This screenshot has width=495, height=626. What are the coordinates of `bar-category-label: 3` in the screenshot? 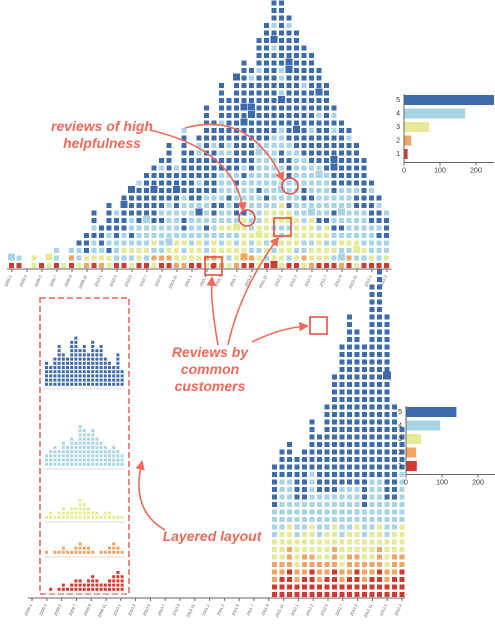 It's located at (398, 127).